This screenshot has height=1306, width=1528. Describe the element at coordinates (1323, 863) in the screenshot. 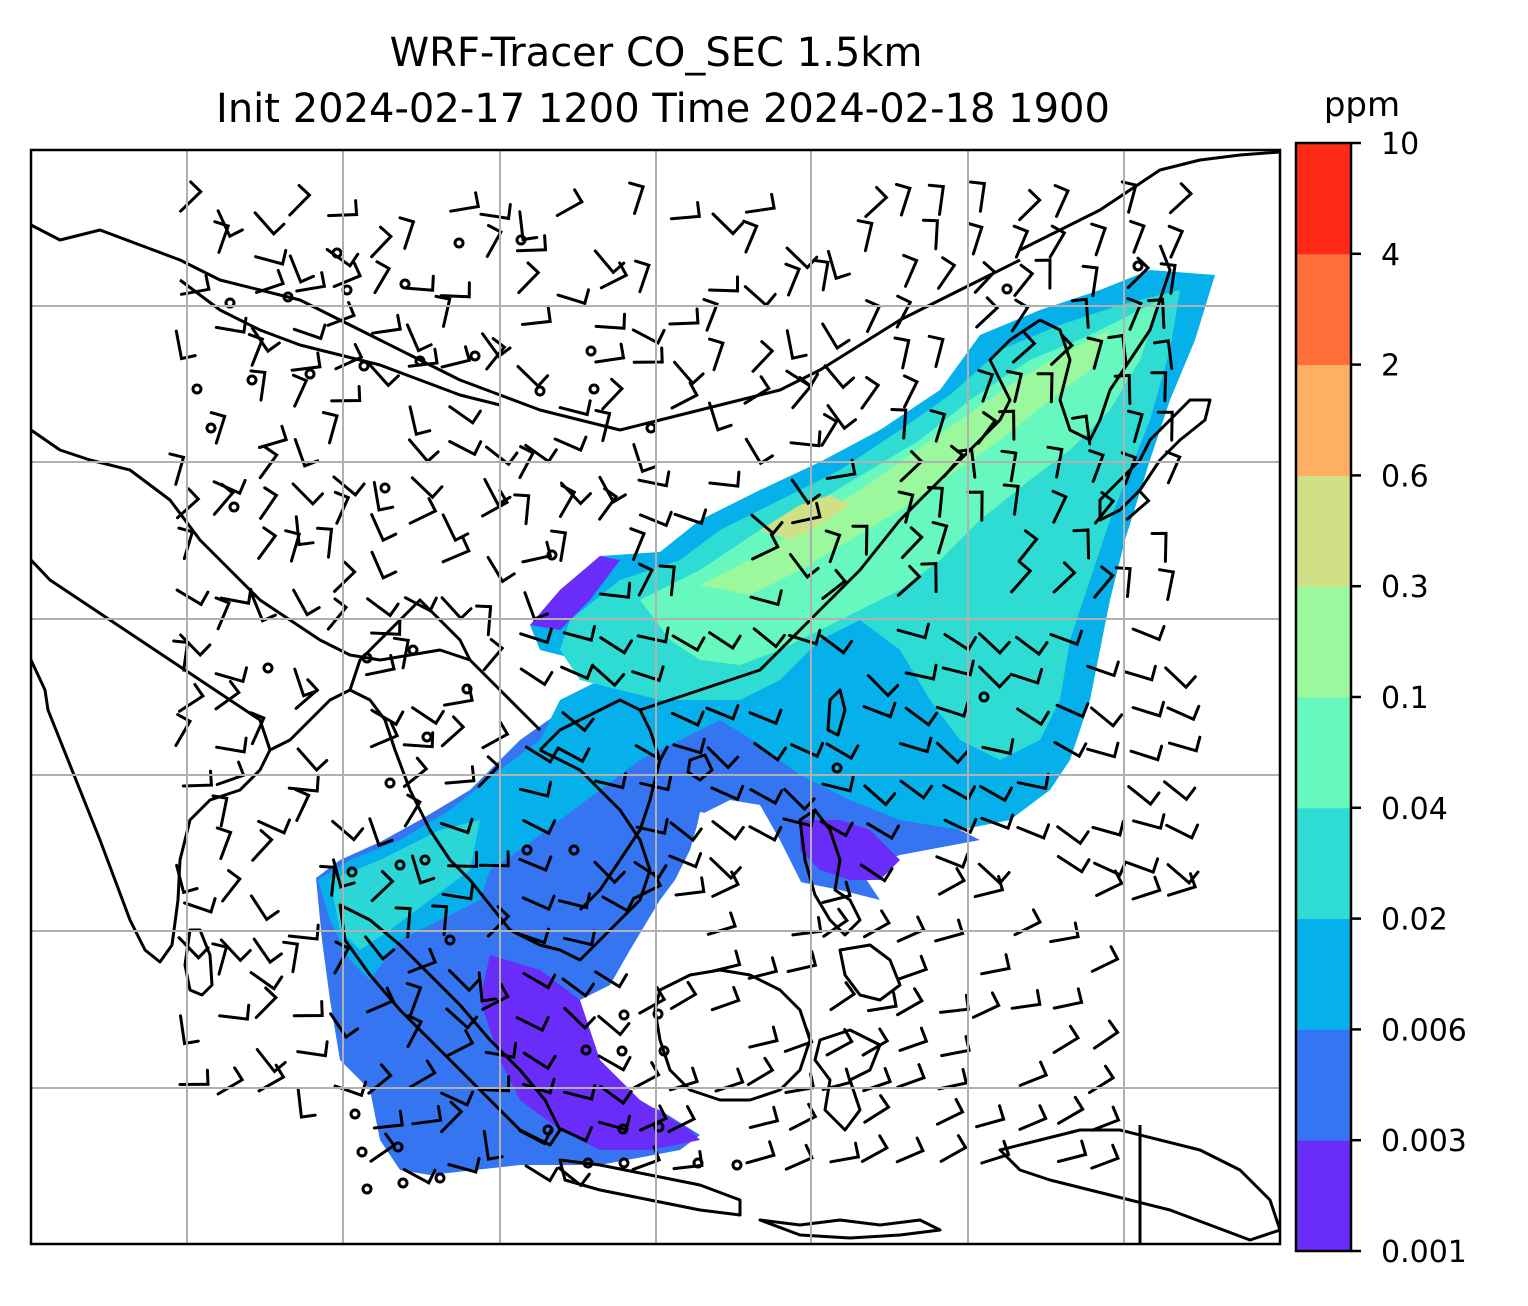

I see `colorbar-band` at that location.